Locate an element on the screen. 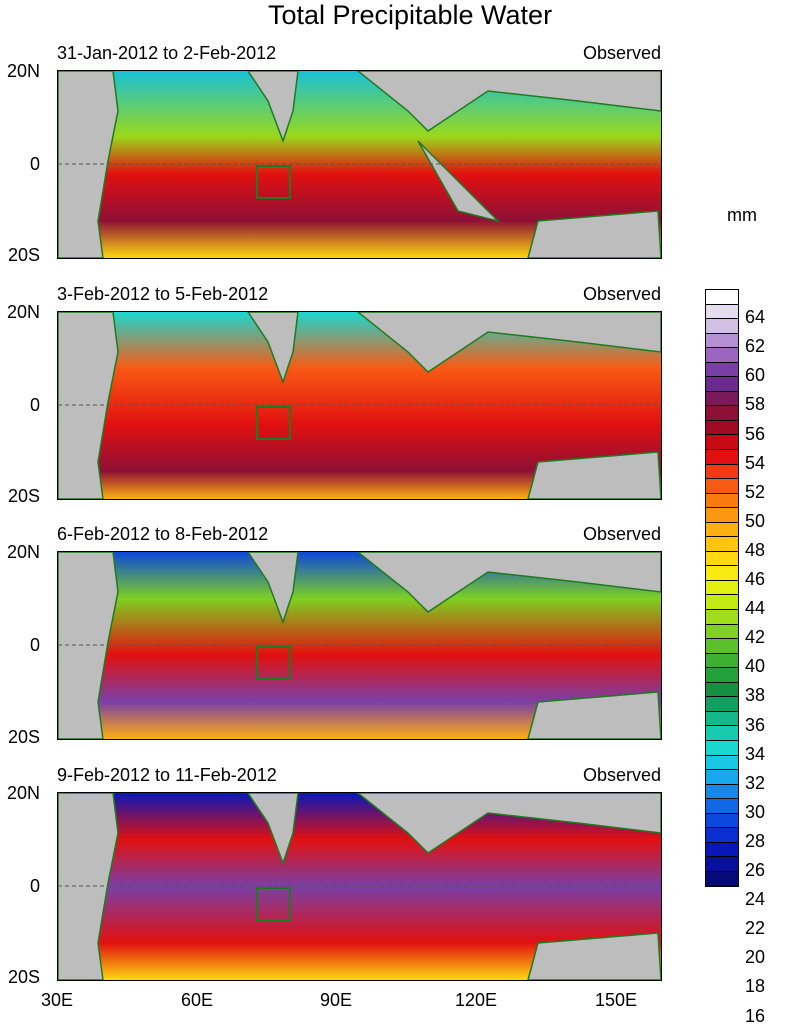 The width and height of the screenshot is (788, 1027). panel-1-tag: Observed is located at coordinates (621, 53).